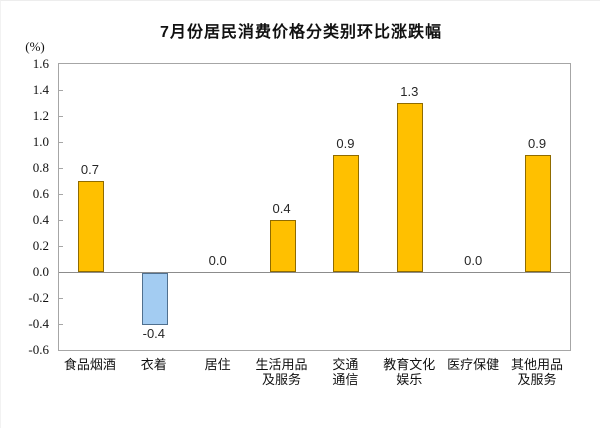  What do you see at coordinates (40, 167) in the screenshot?
I see `y-tick-label: 0.8` at bounding box center [40, 167].